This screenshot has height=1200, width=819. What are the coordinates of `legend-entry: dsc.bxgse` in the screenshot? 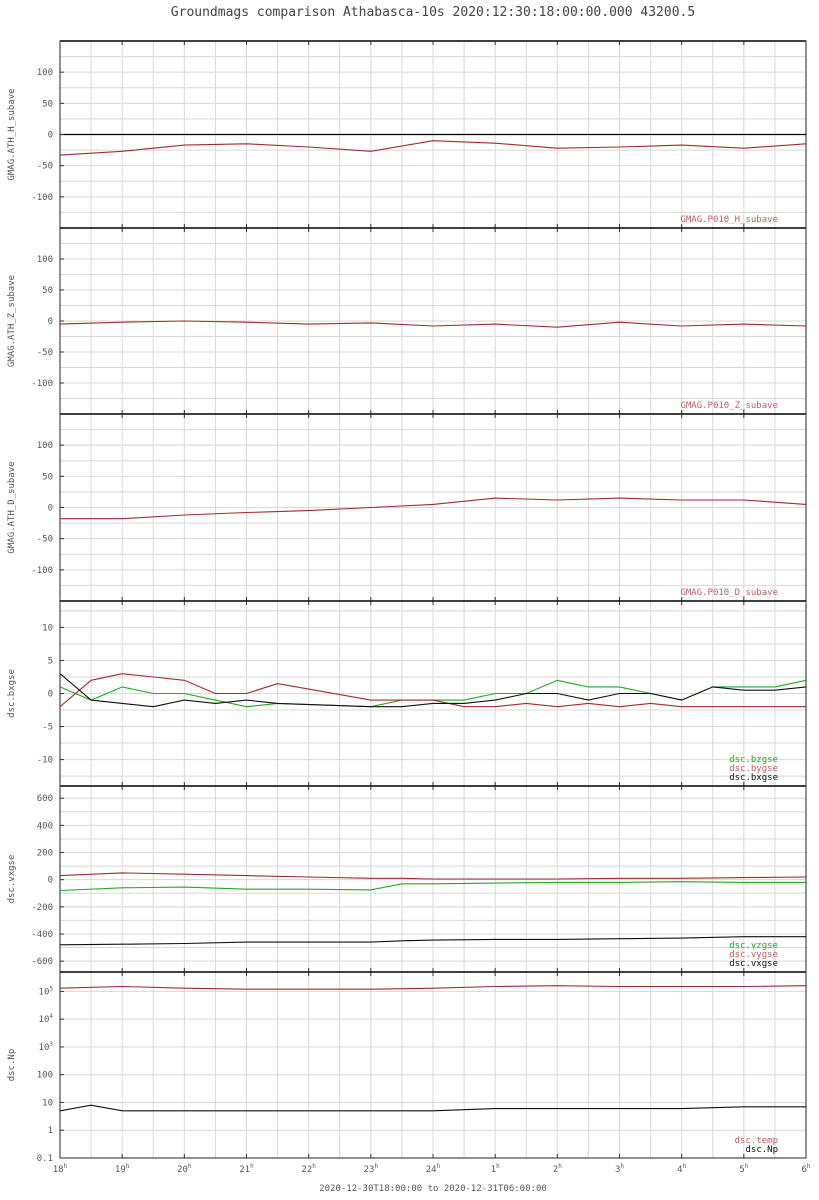 It's located at (753, 778).